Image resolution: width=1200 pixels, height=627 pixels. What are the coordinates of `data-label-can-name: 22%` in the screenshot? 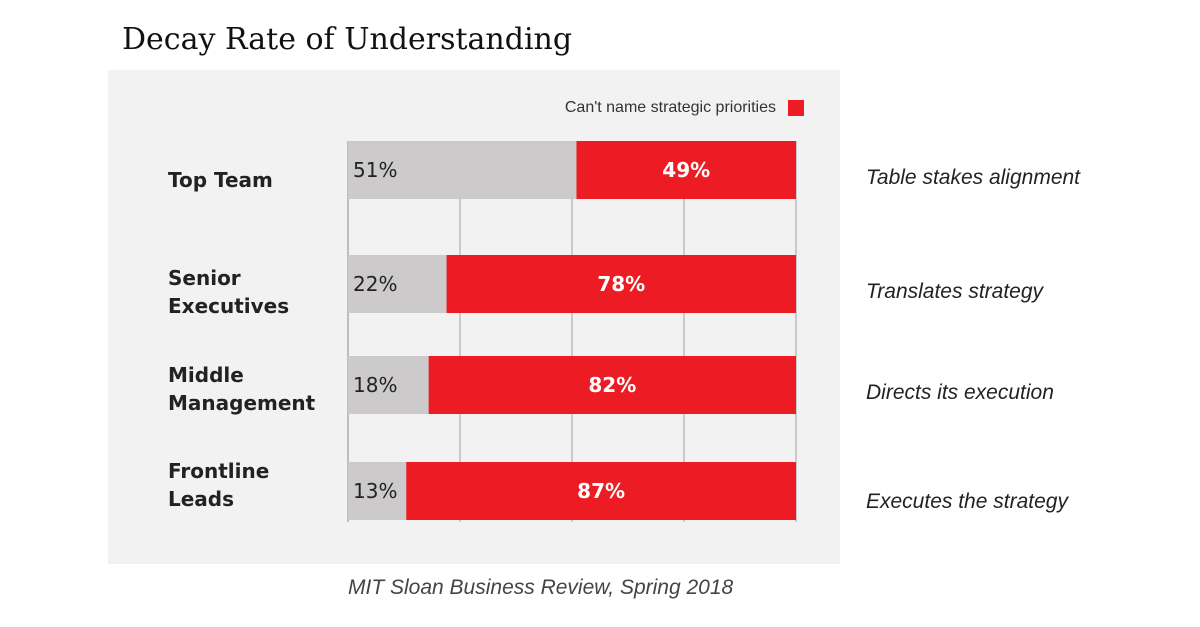 It's located at (375, 284).